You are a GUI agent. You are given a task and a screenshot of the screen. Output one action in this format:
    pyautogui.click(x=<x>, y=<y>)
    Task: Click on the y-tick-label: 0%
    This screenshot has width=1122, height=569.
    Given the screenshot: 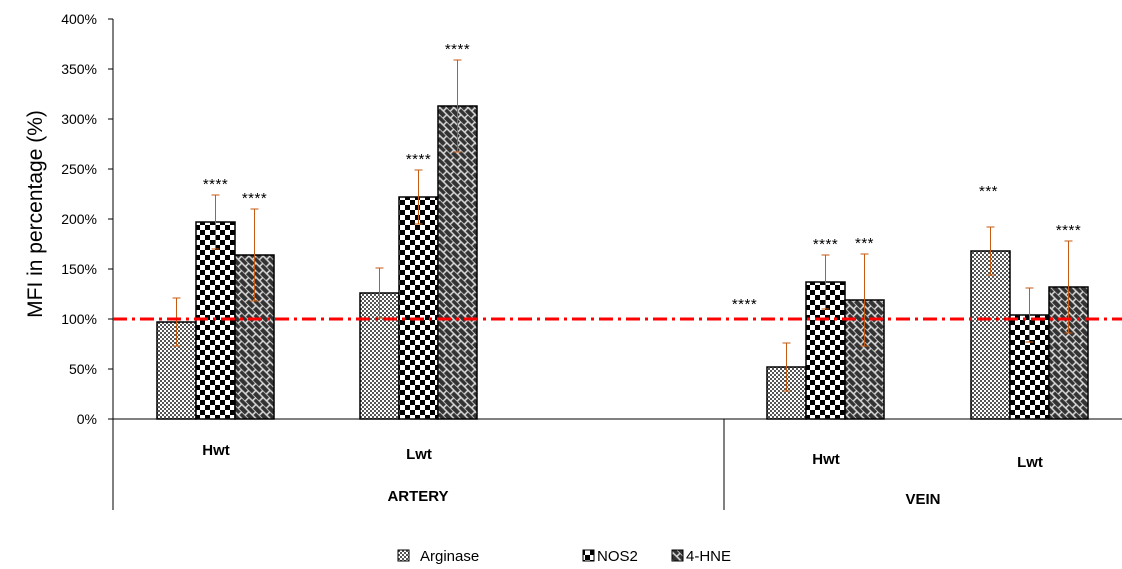 What is the action you would take?
    pyautogui.click(x=87, y=419)
    